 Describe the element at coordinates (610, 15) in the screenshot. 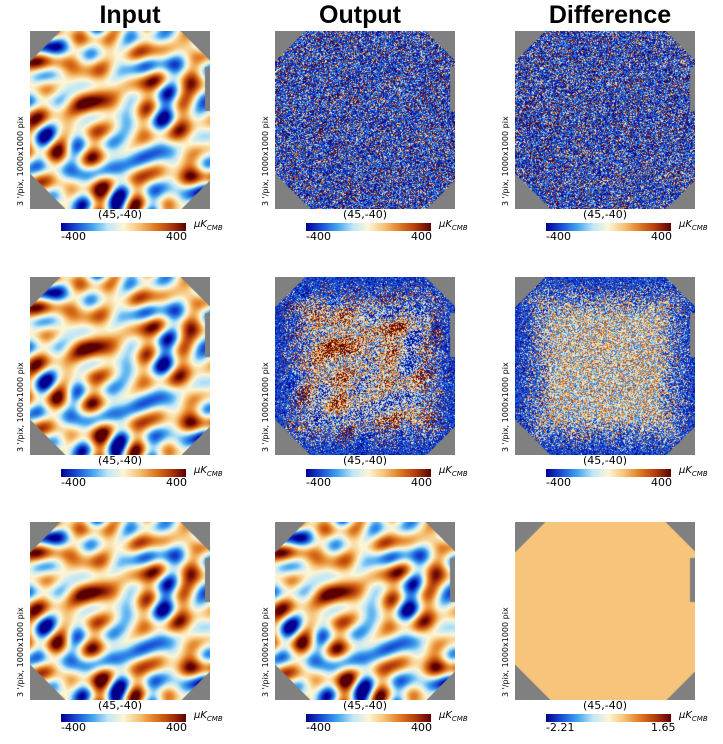

I see `column-title-difference: Difference` at that location.